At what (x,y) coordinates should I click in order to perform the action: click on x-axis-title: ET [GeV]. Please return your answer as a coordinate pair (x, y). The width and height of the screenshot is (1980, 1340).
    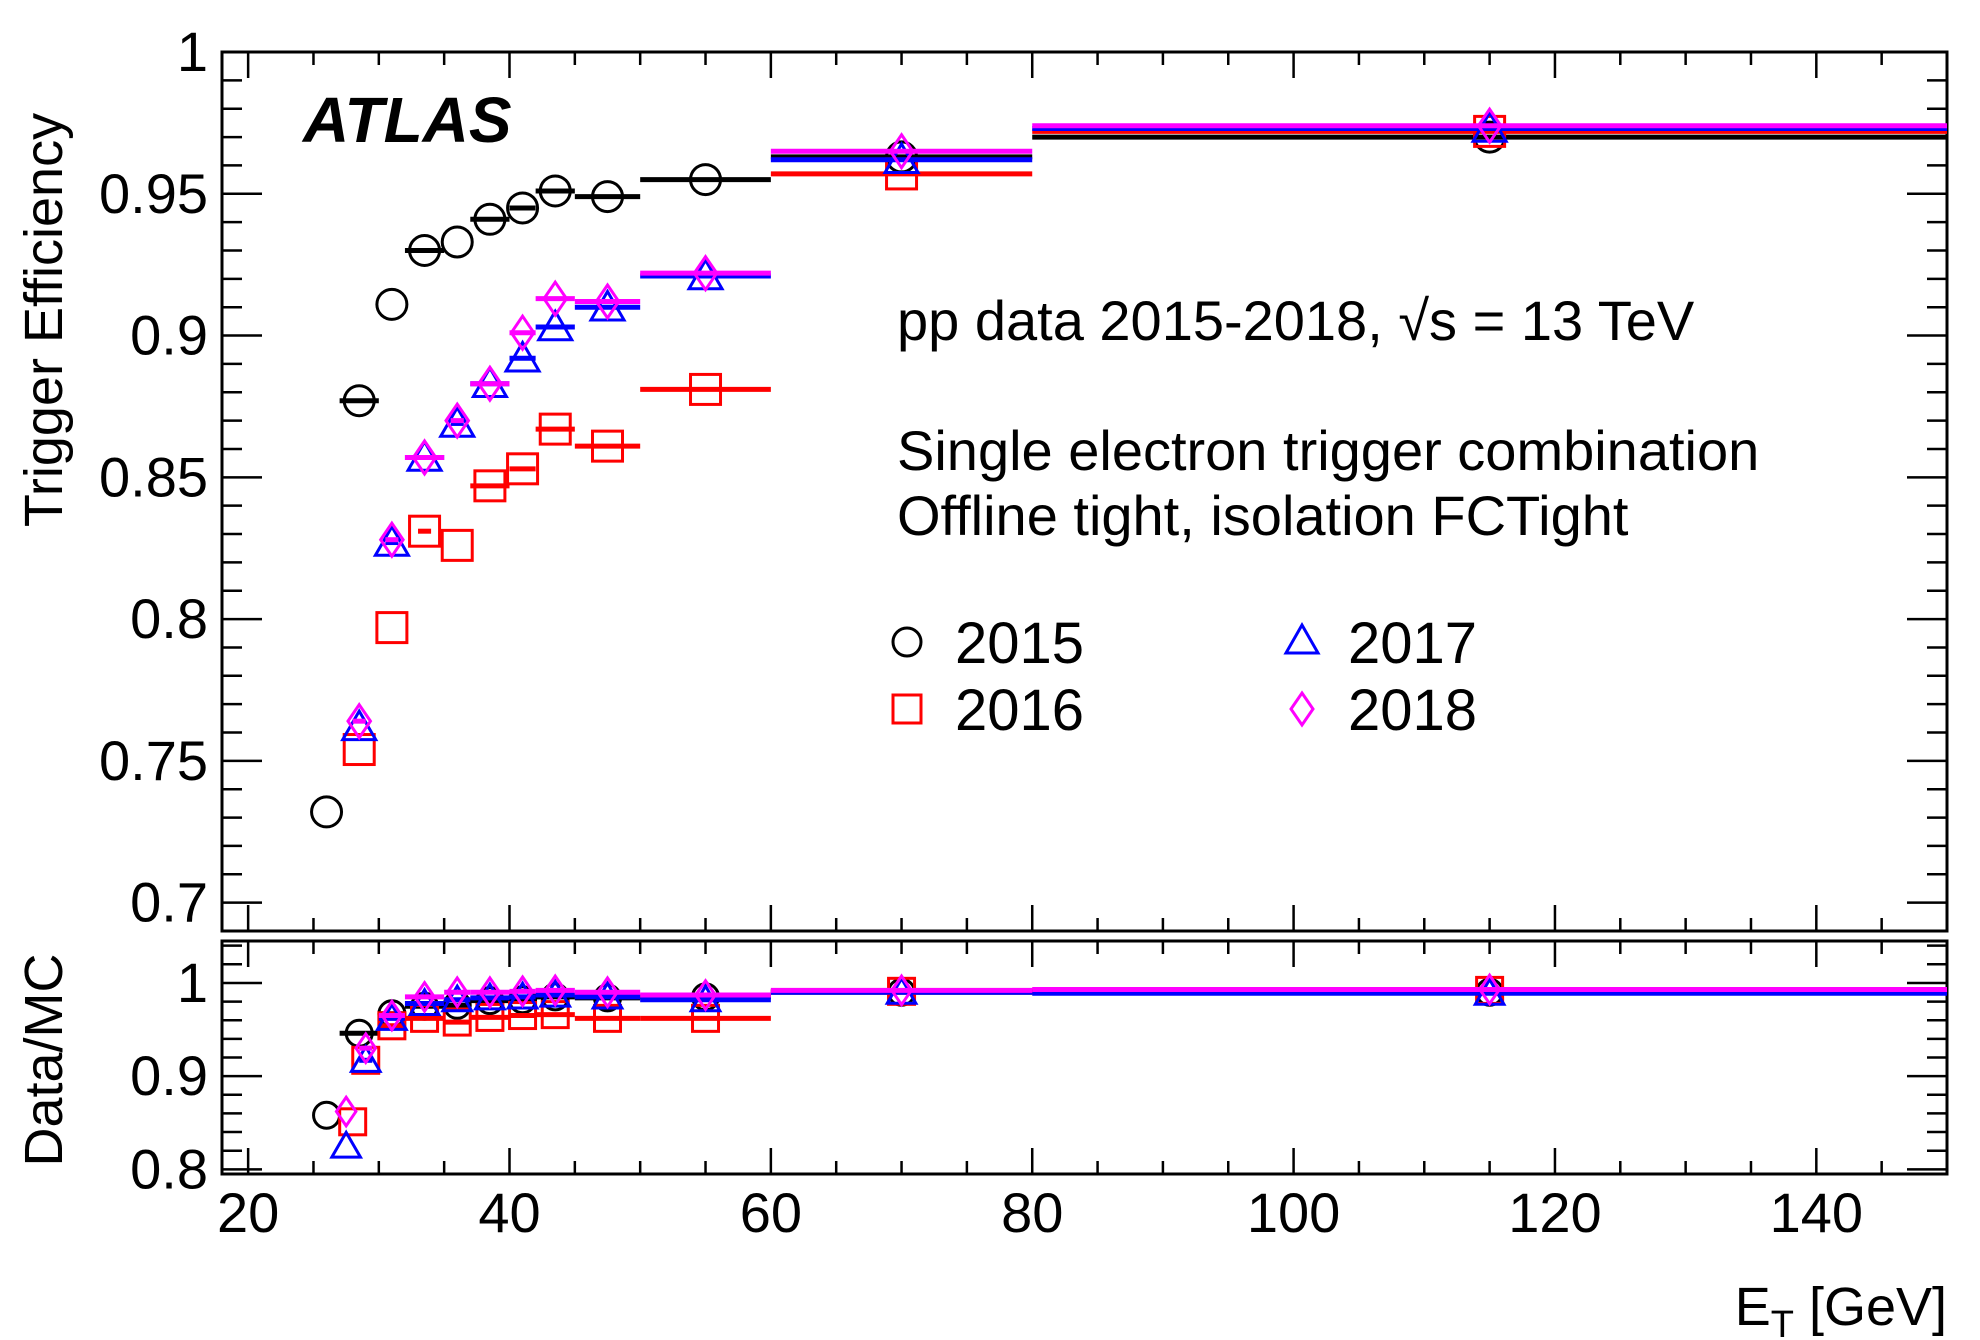
    Looking at the image, I should click on (1841, 1308).